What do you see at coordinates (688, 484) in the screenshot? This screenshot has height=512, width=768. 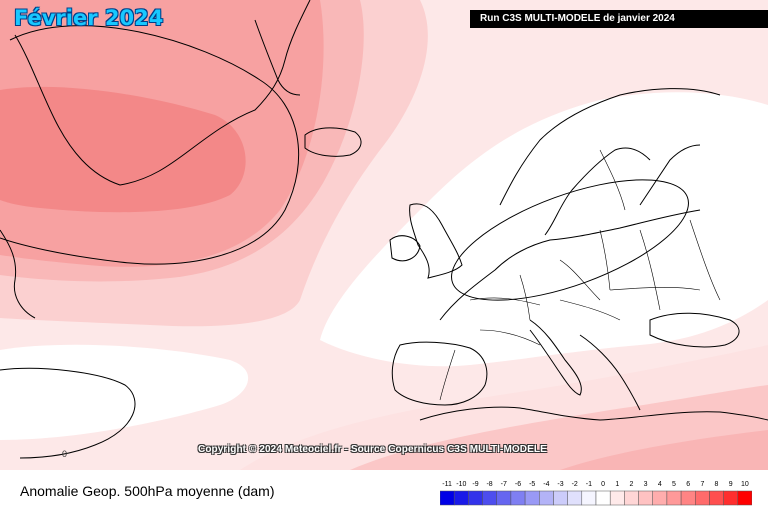 I see `legend-tick-label: 6` at bounding box center [688, 484].